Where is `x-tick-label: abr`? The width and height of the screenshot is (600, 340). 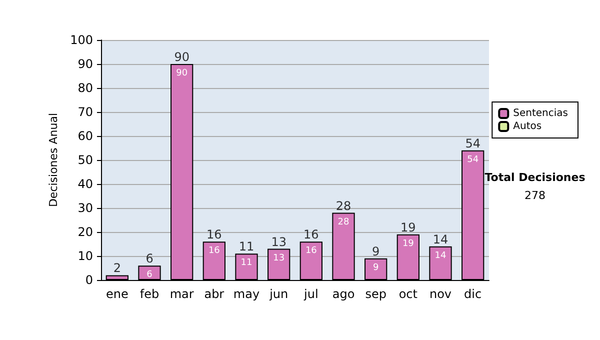 x-tick-label: abr is located at coordinates (214, 294).